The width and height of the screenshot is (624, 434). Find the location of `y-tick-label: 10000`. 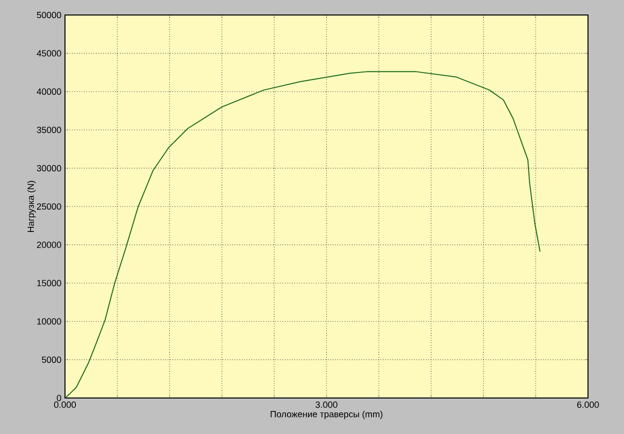

y-tick-label: 10000 is located at coordinates (49, 321).